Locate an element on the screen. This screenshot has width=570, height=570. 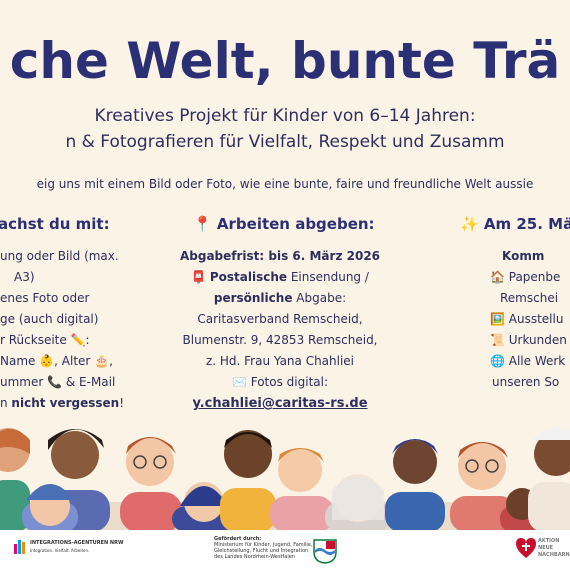
left-line: A3) is located at coordinates (24, 277).